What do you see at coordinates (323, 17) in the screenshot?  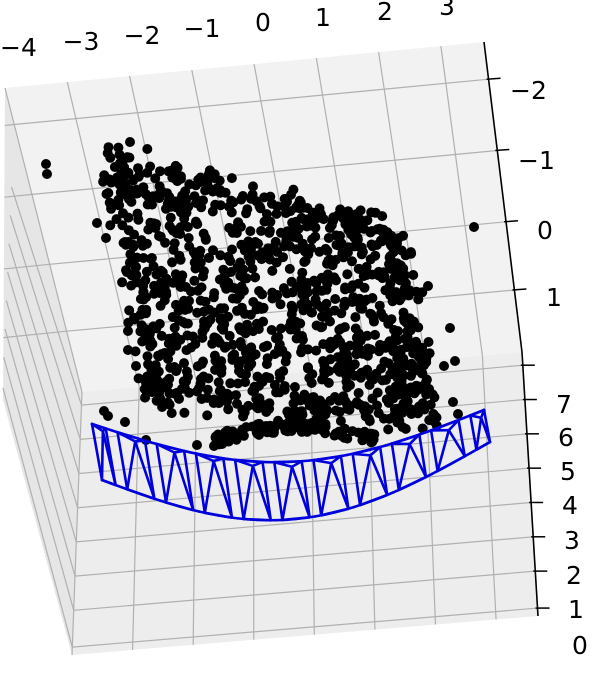 I see `x-tick-label: 1` at bounding box center [323, 17].